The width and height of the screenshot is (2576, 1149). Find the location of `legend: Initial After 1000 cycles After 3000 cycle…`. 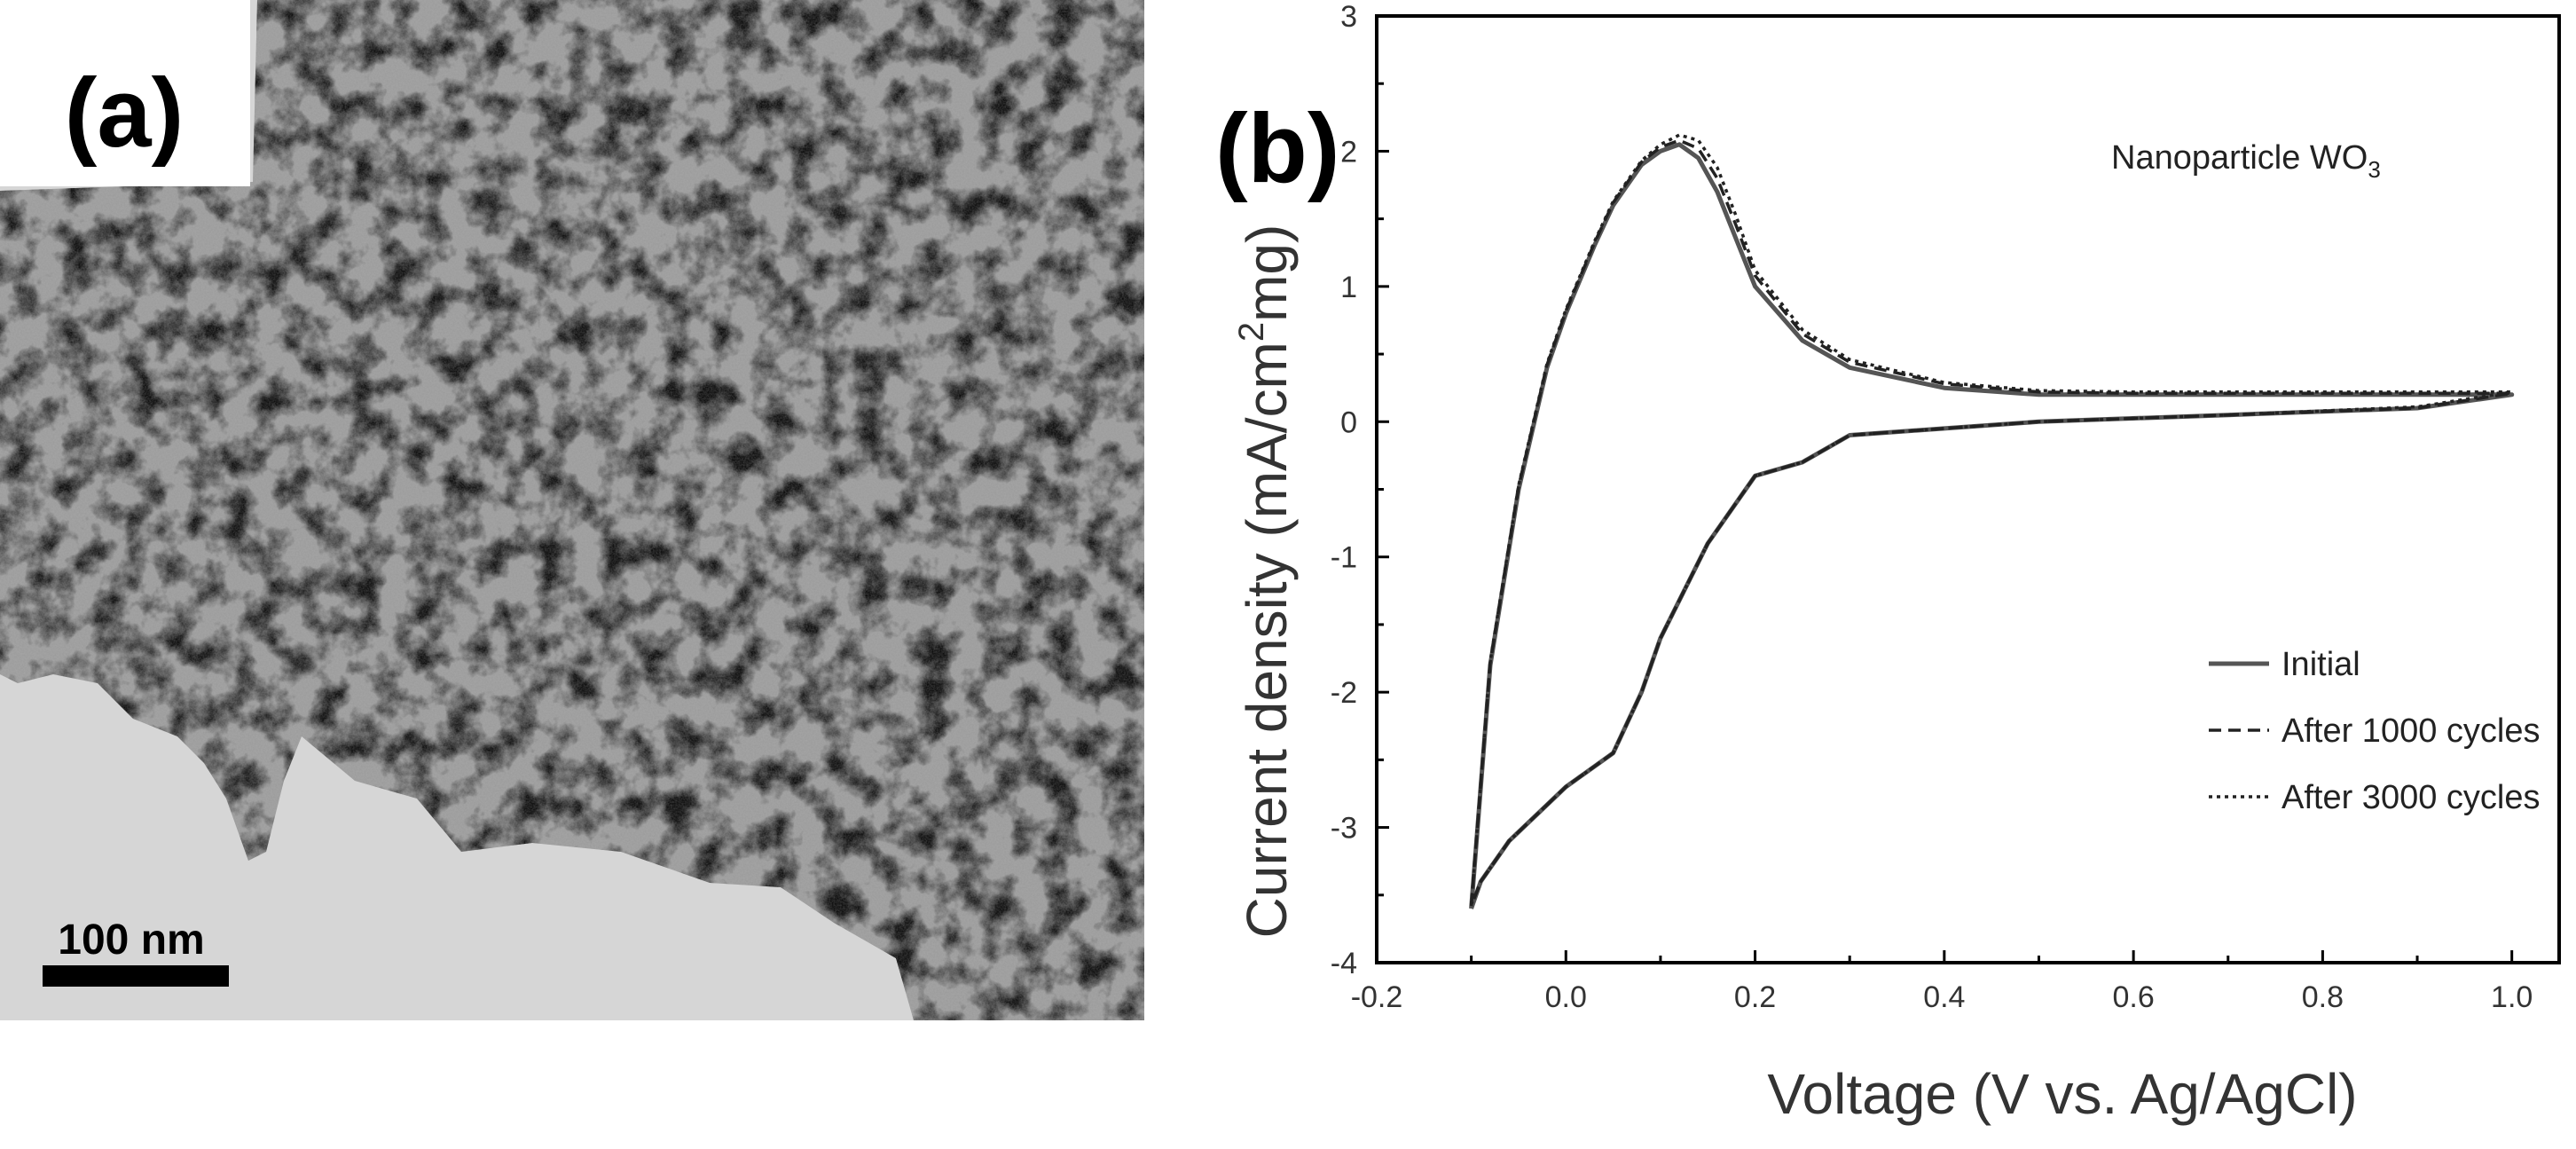

legend: Initial After 1000 cycles After 3000 cycle… is located at coordinates (2374, 731).